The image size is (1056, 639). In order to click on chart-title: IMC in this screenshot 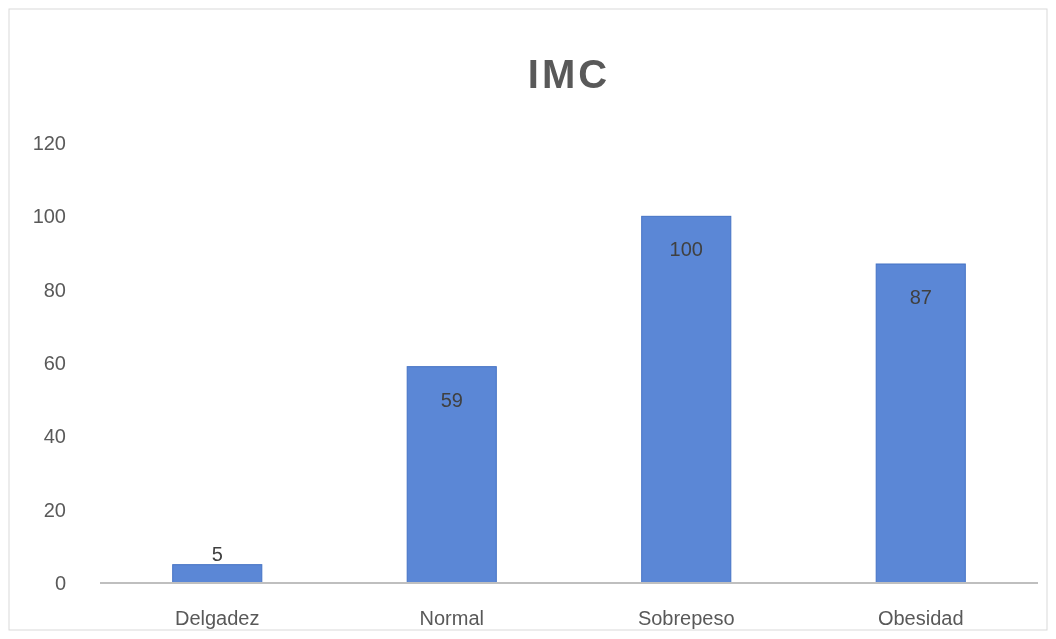, I will do `click(569, 74)`.